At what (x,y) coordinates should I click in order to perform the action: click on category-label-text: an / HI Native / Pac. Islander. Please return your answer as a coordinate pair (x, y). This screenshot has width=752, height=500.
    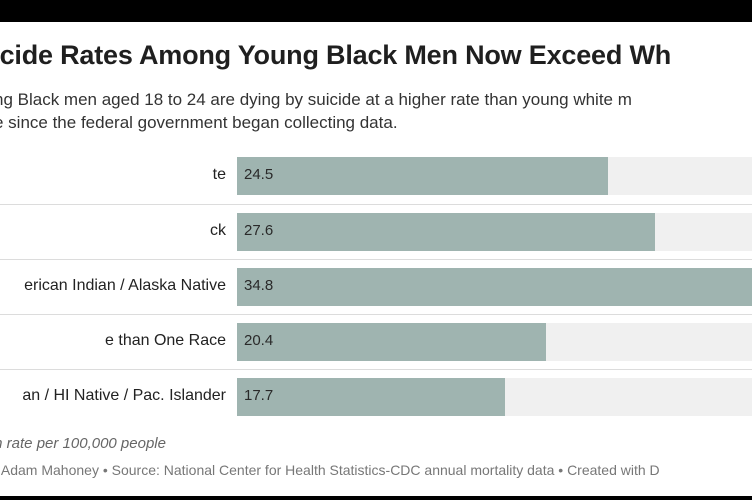
    Looking at the image, I should click on (124, 395).